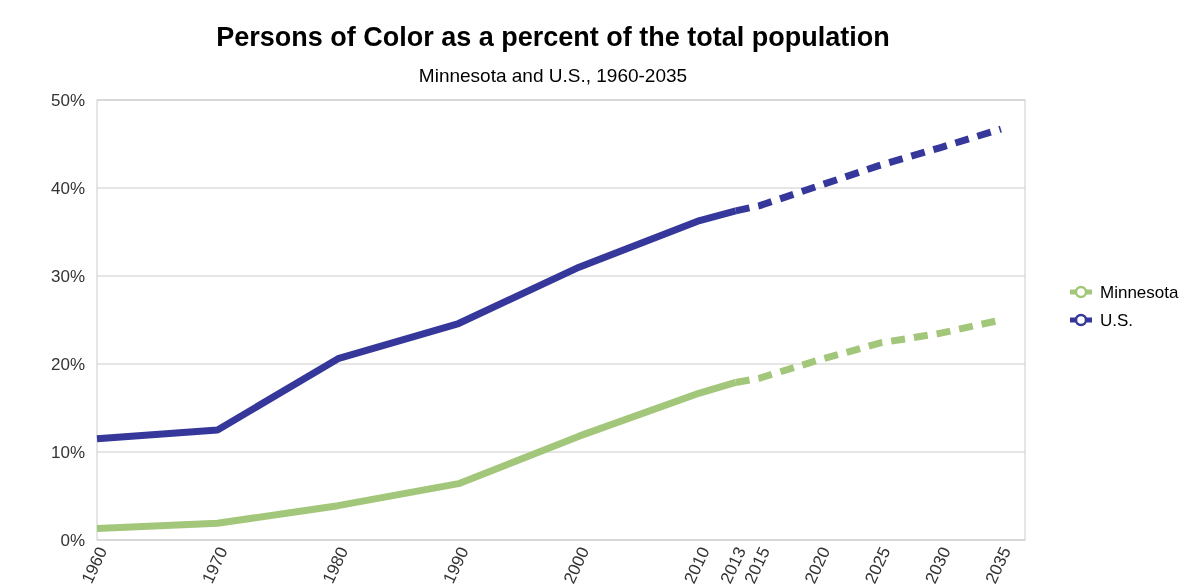 This screenshot has width=1203, height=588. I want to click on x-tick-label: 2035, so click(998, 565).